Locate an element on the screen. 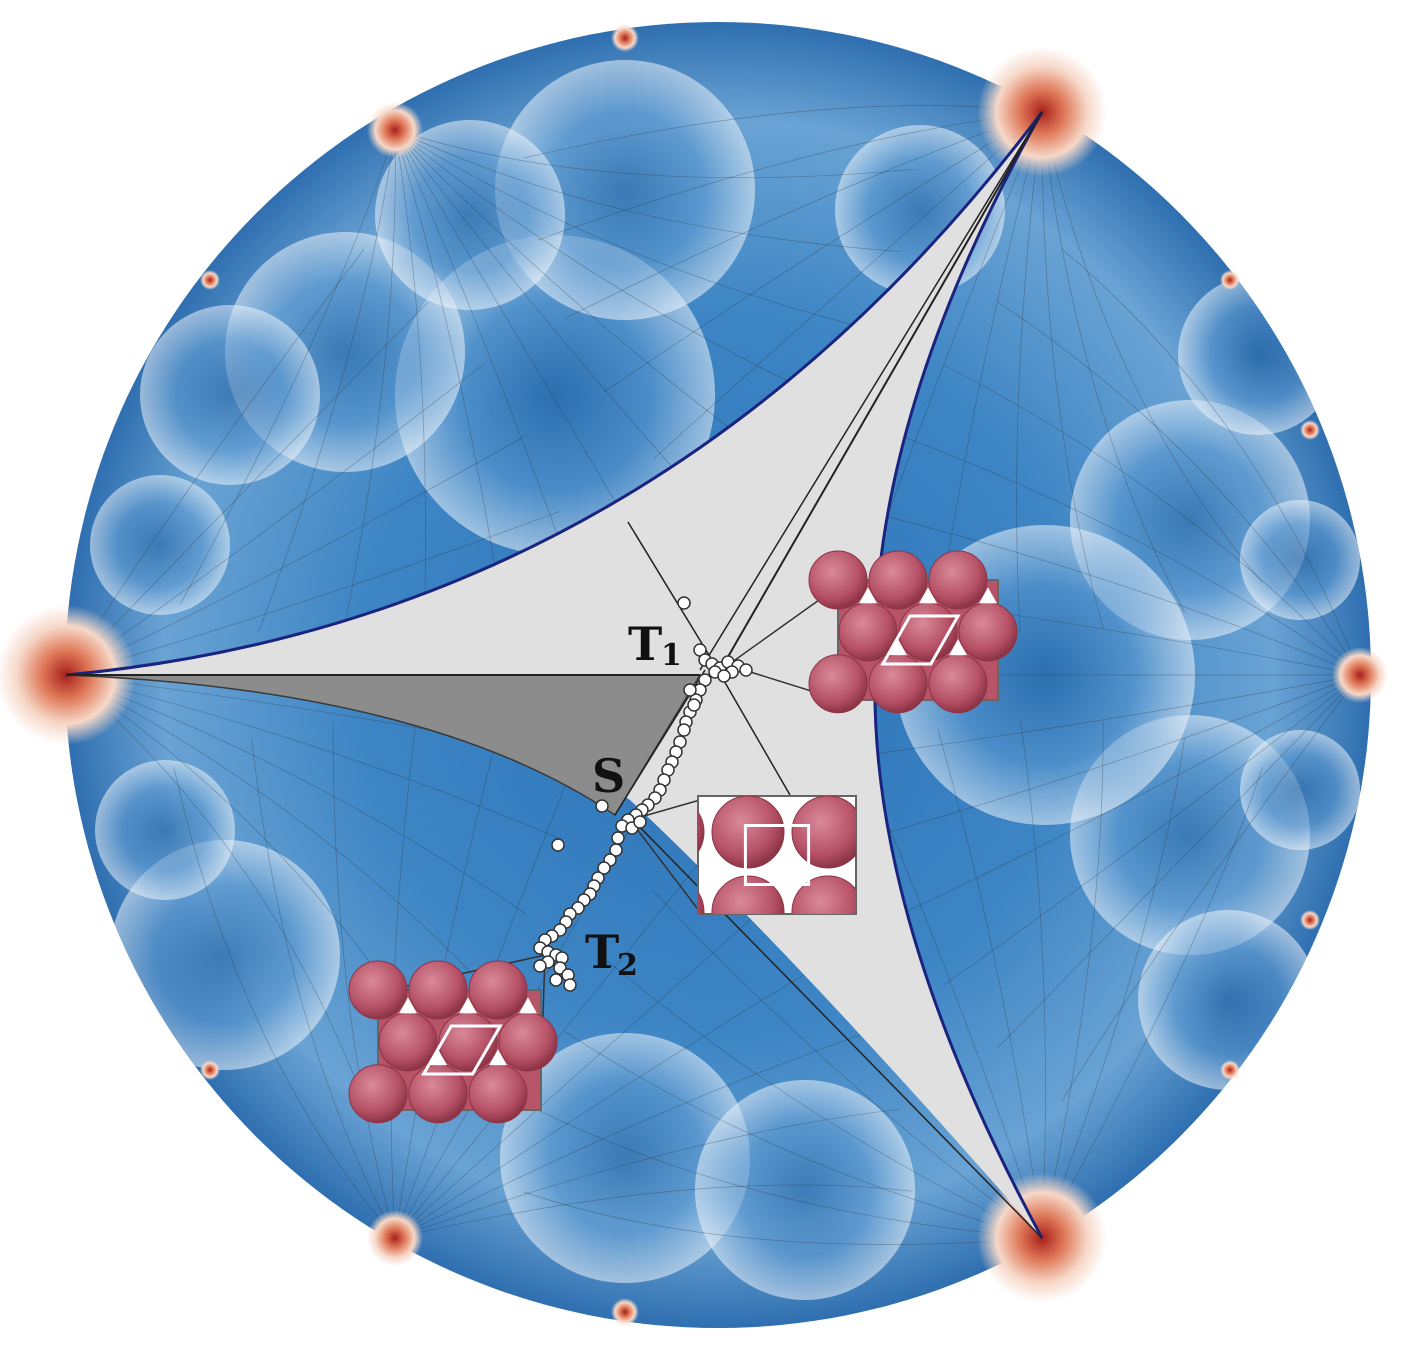  shaded-subregion is located at coordinates (383, 745).